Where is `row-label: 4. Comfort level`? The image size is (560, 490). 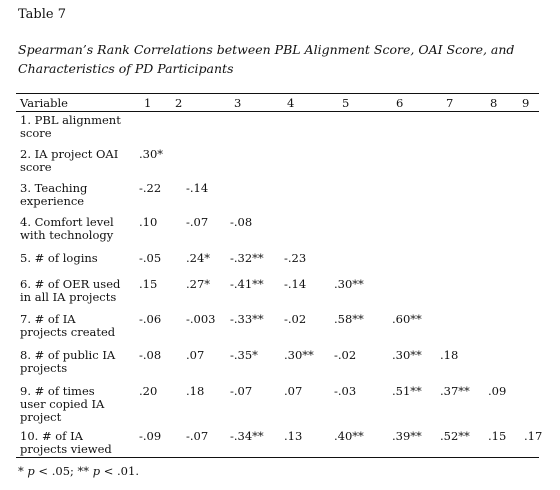 row-label: 4. Comfort level is located at coordinates (67, 222).